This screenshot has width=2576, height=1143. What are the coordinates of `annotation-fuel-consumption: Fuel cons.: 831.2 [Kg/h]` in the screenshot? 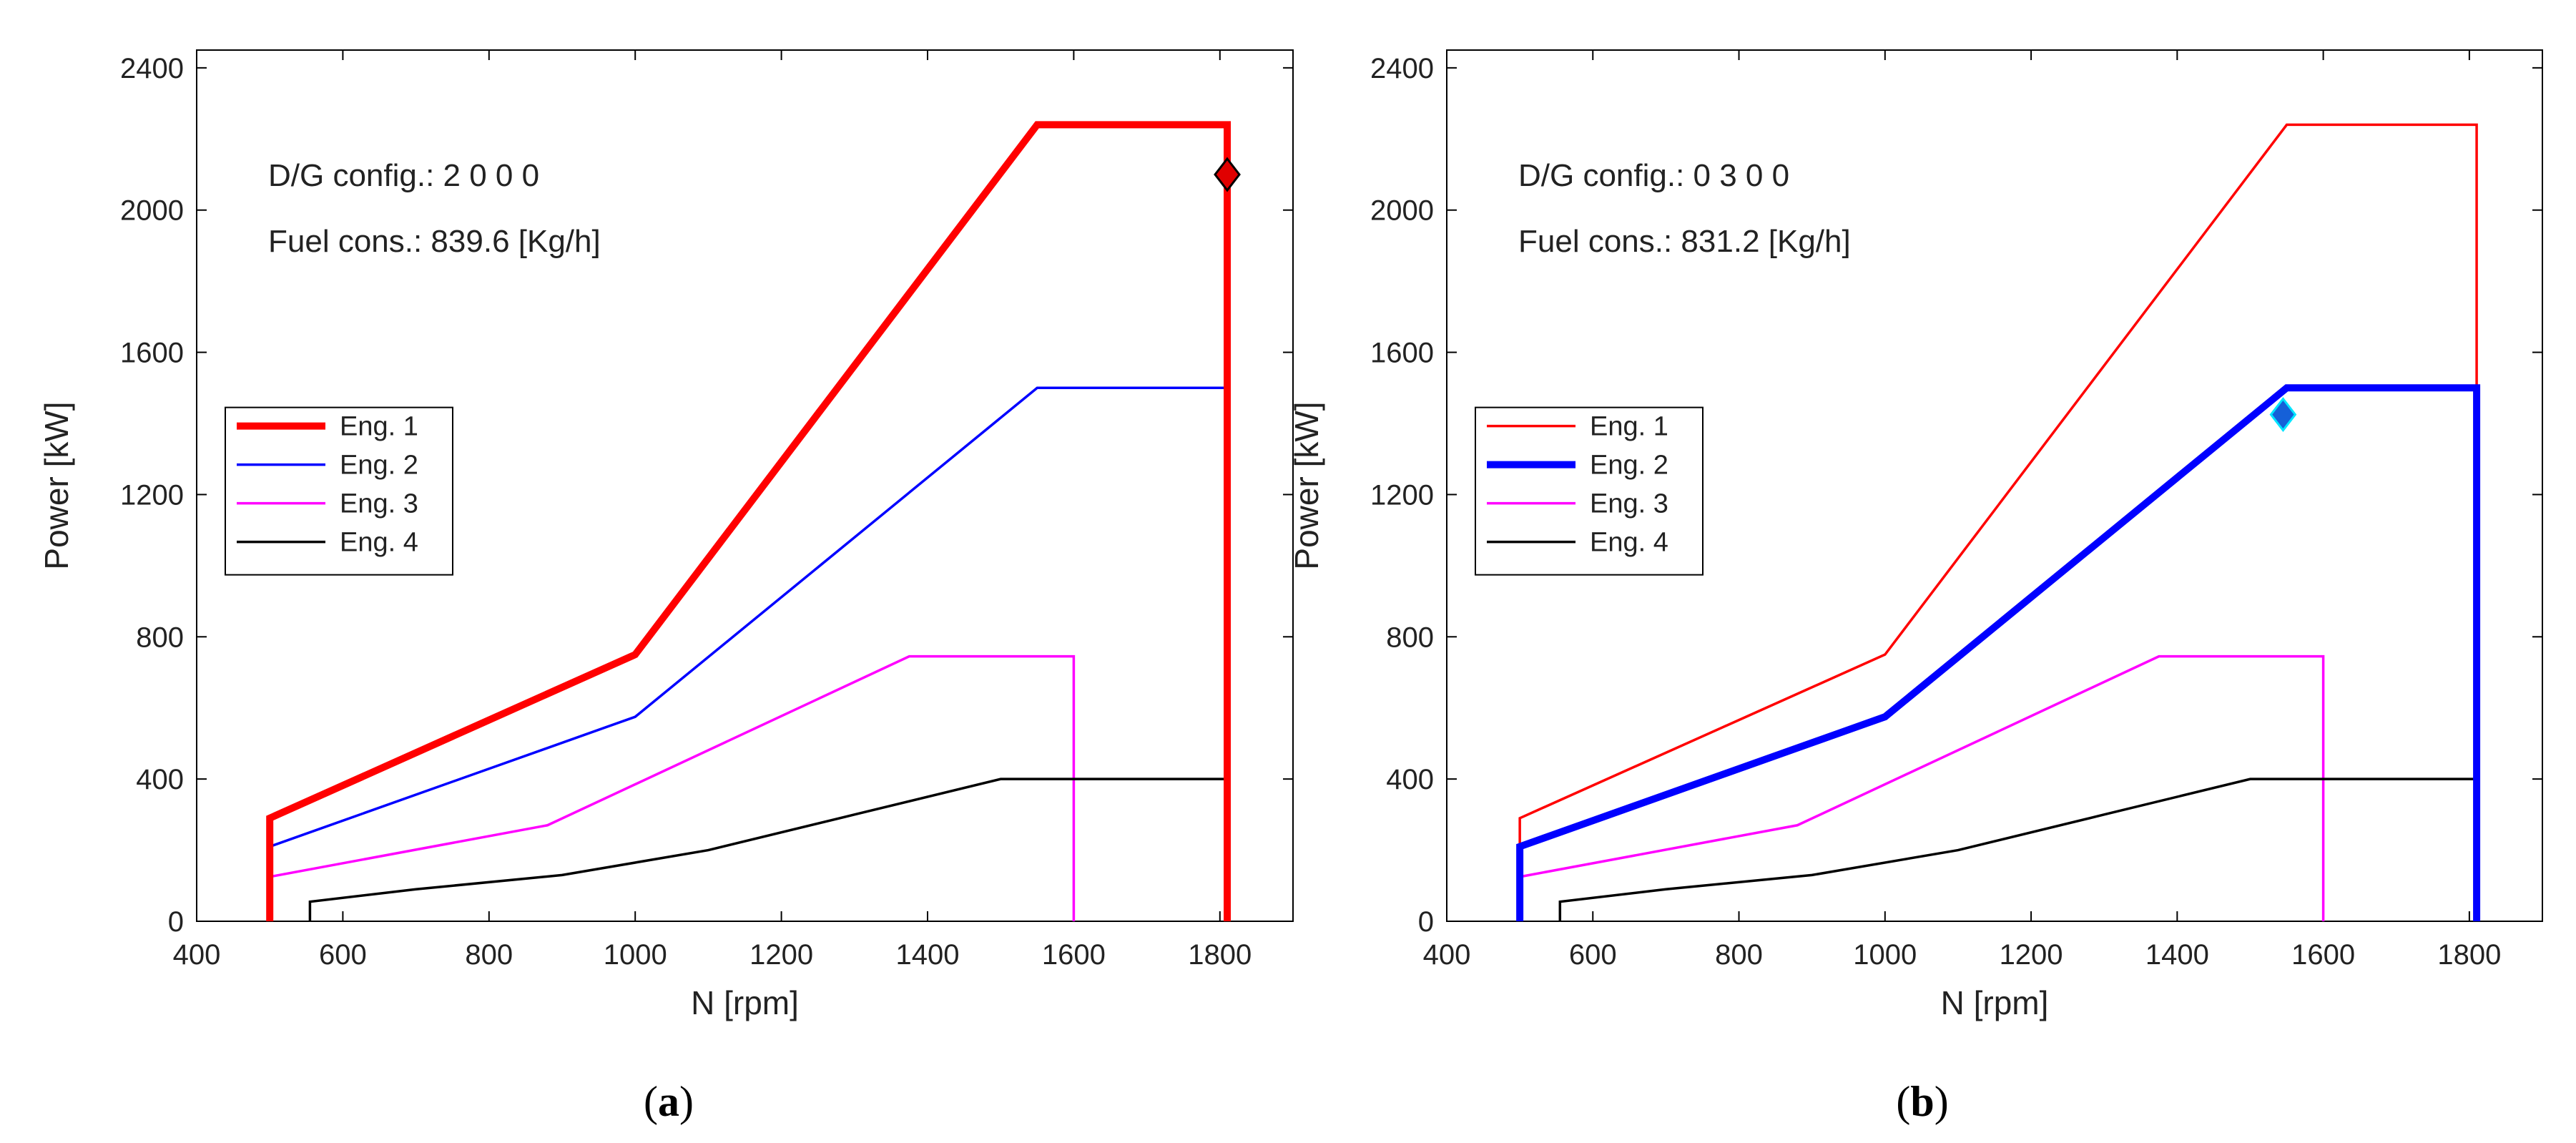 It's located at (1684, 241).